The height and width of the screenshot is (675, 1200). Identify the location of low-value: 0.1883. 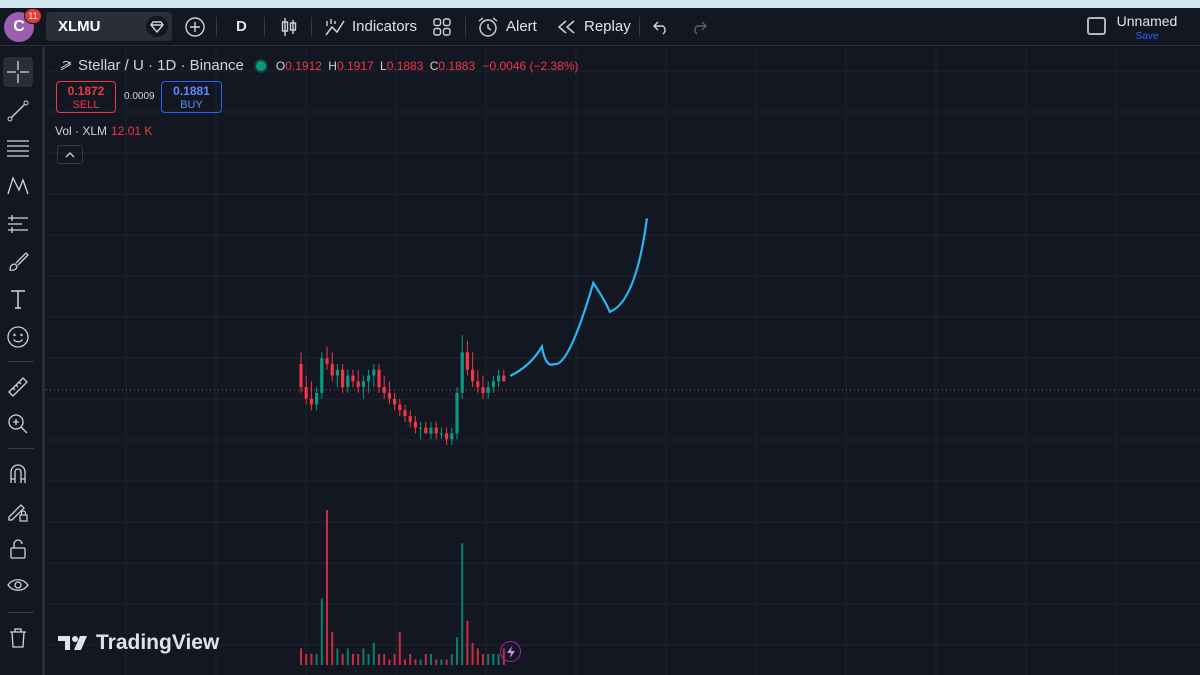
(405, 65).